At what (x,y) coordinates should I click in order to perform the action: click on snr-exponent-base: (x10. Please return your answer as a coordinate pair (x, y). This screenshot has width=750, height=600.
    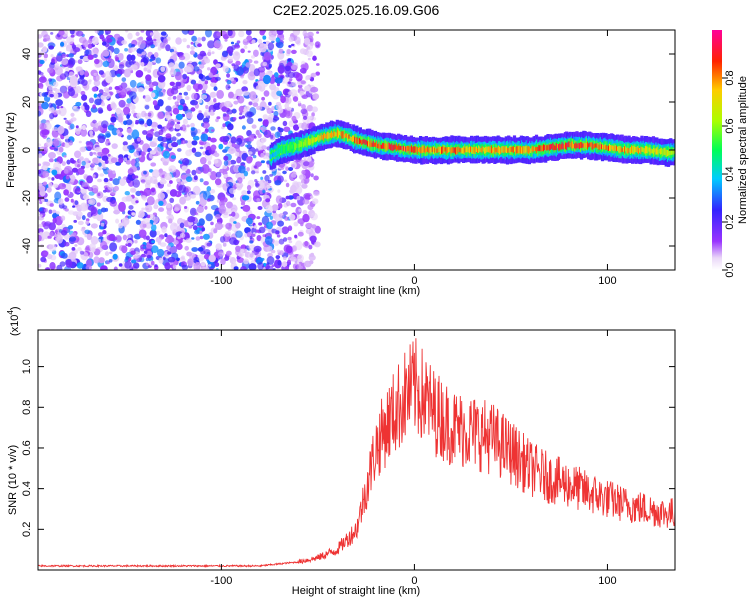
    Looking at the image, I should click on (15, 325).